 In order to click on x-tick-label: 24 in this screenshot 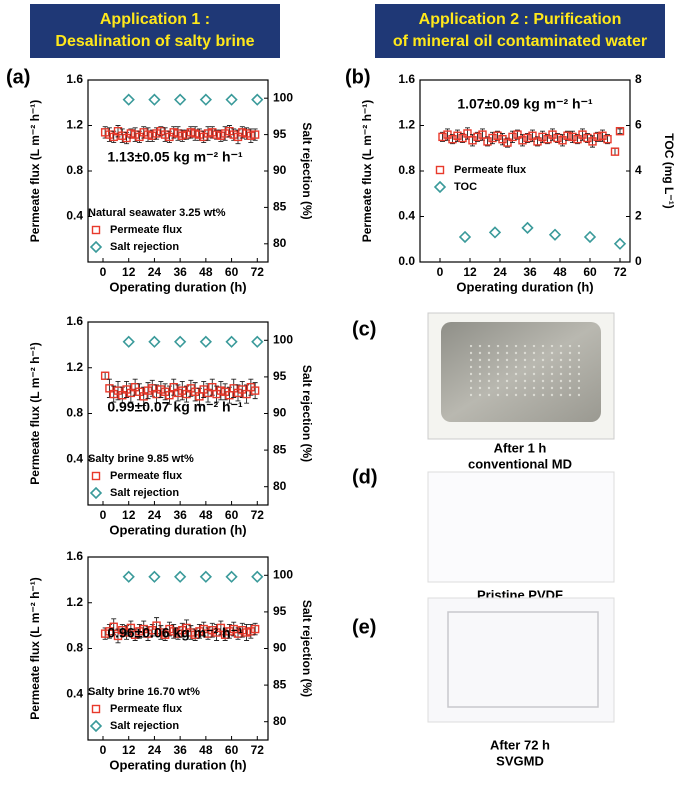, I will do `click(155, 750)`.